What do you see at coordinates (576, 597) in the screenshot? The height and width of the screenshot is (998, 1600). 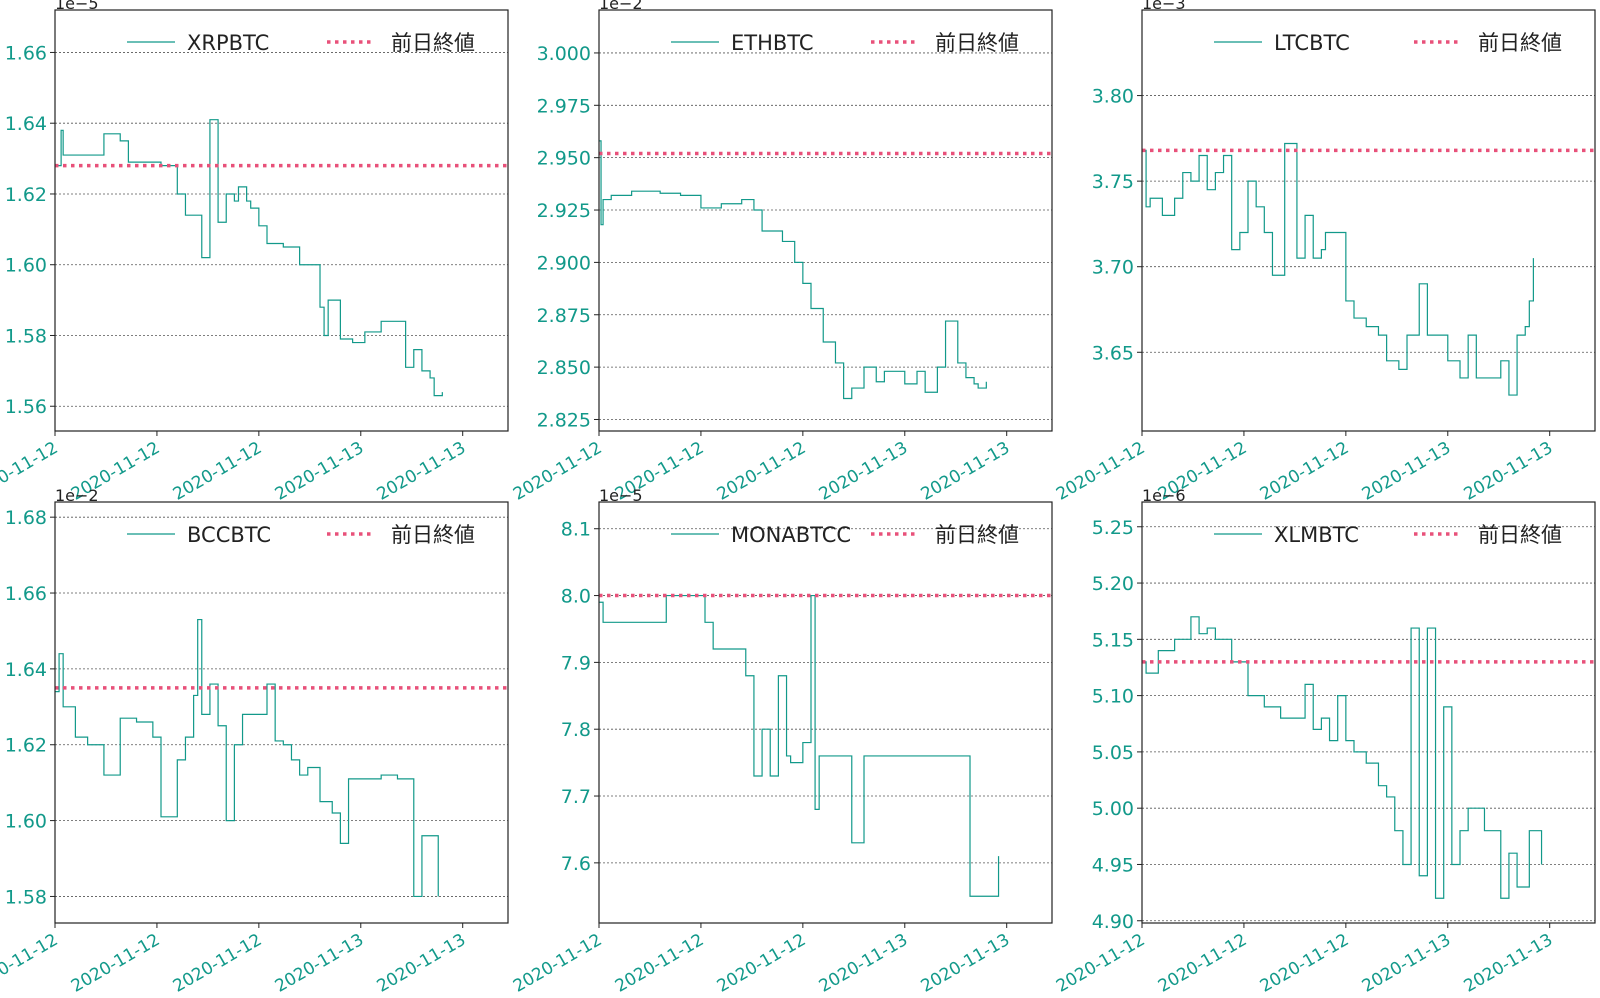 I see `ytick-label: 8.0` at bounding box center [576, 597].